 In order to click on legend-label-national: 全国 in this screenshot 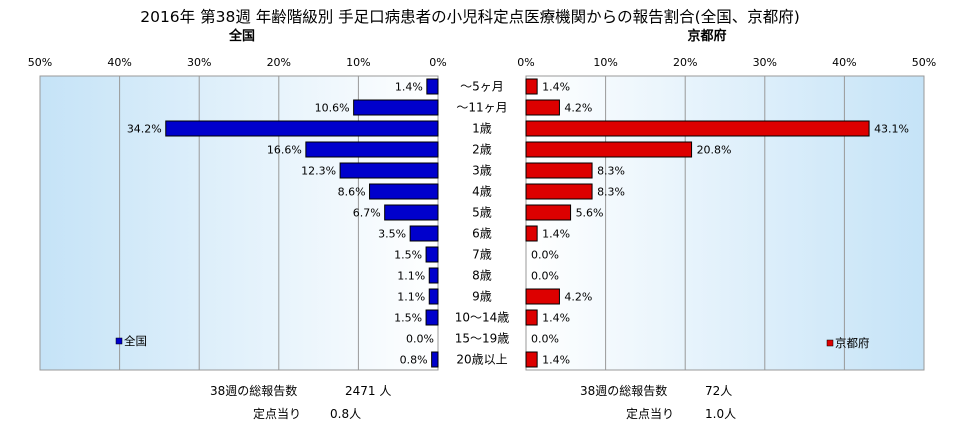, I will do `click(135, 341)`.